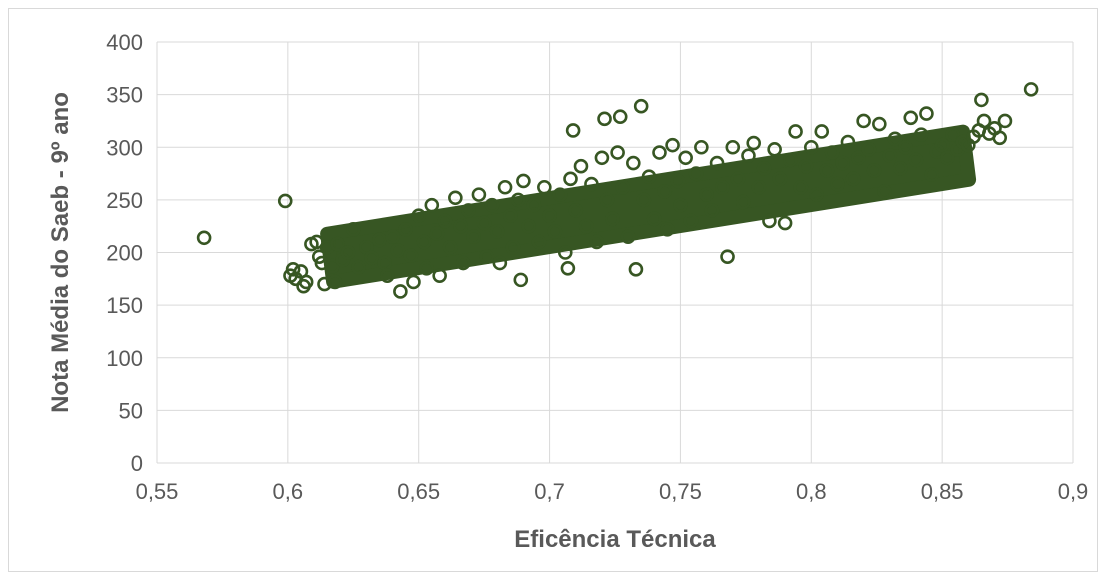  What do you see at coordinates (124, 95) in the screenshot?
I see `y-tick-label: 350` at bounding box center [124, 95].